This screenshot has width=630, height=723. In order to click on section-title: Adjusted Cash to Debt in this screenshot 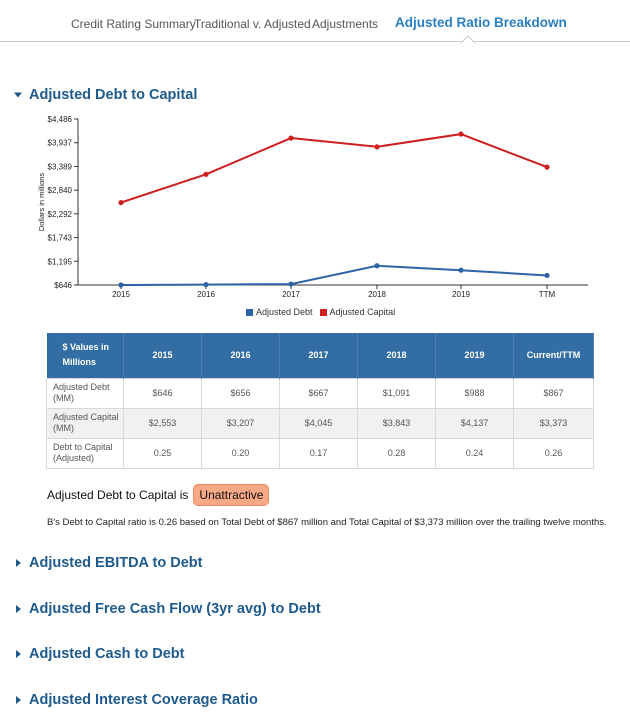, I will do `click(107, 654)`.